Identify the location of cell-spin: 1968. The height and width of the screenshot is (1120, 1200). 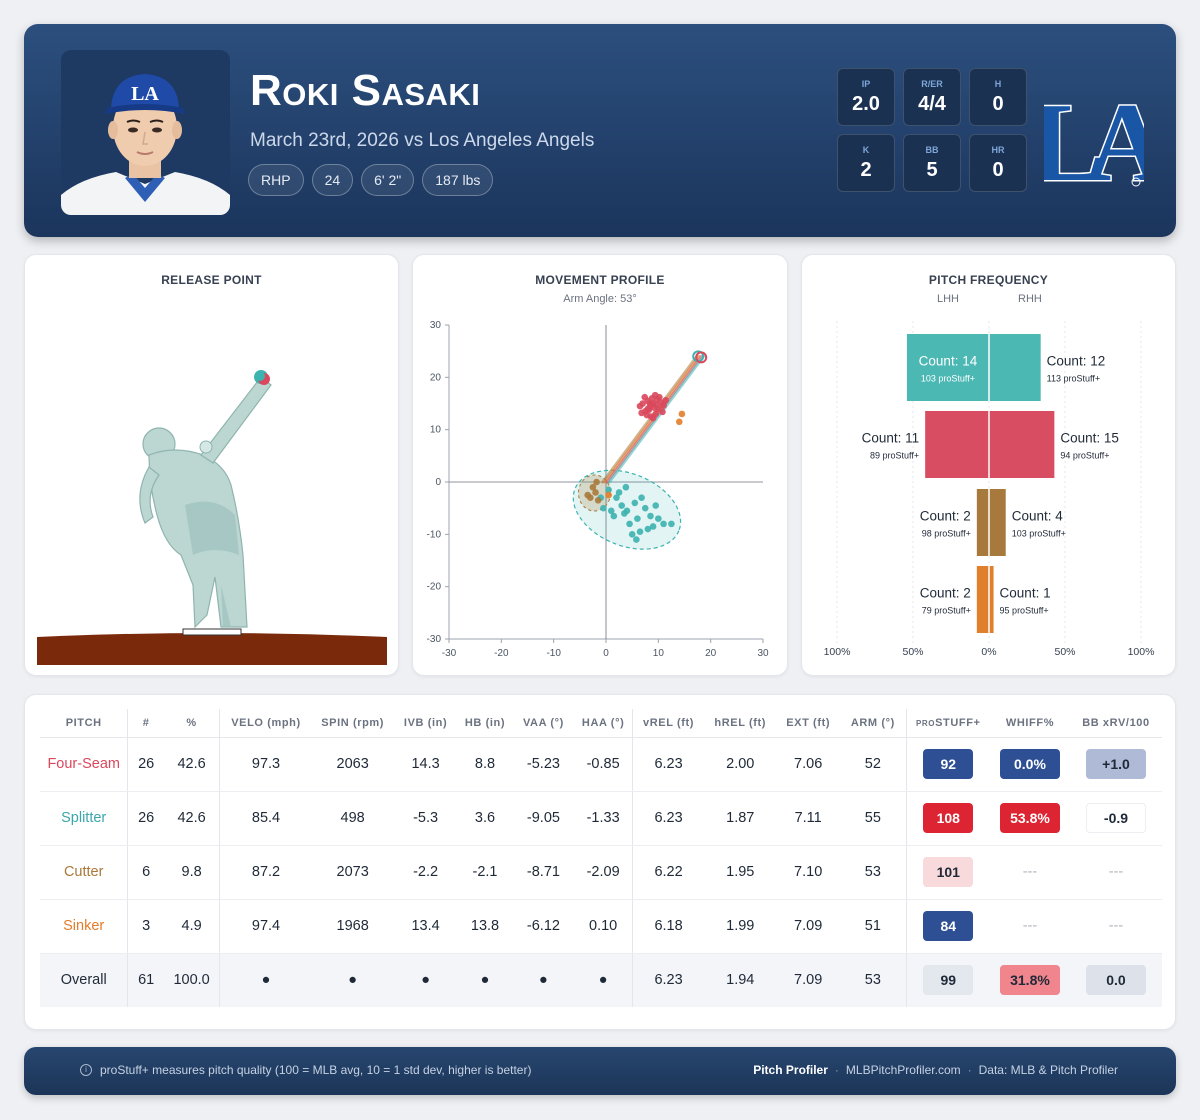
(352, 926).